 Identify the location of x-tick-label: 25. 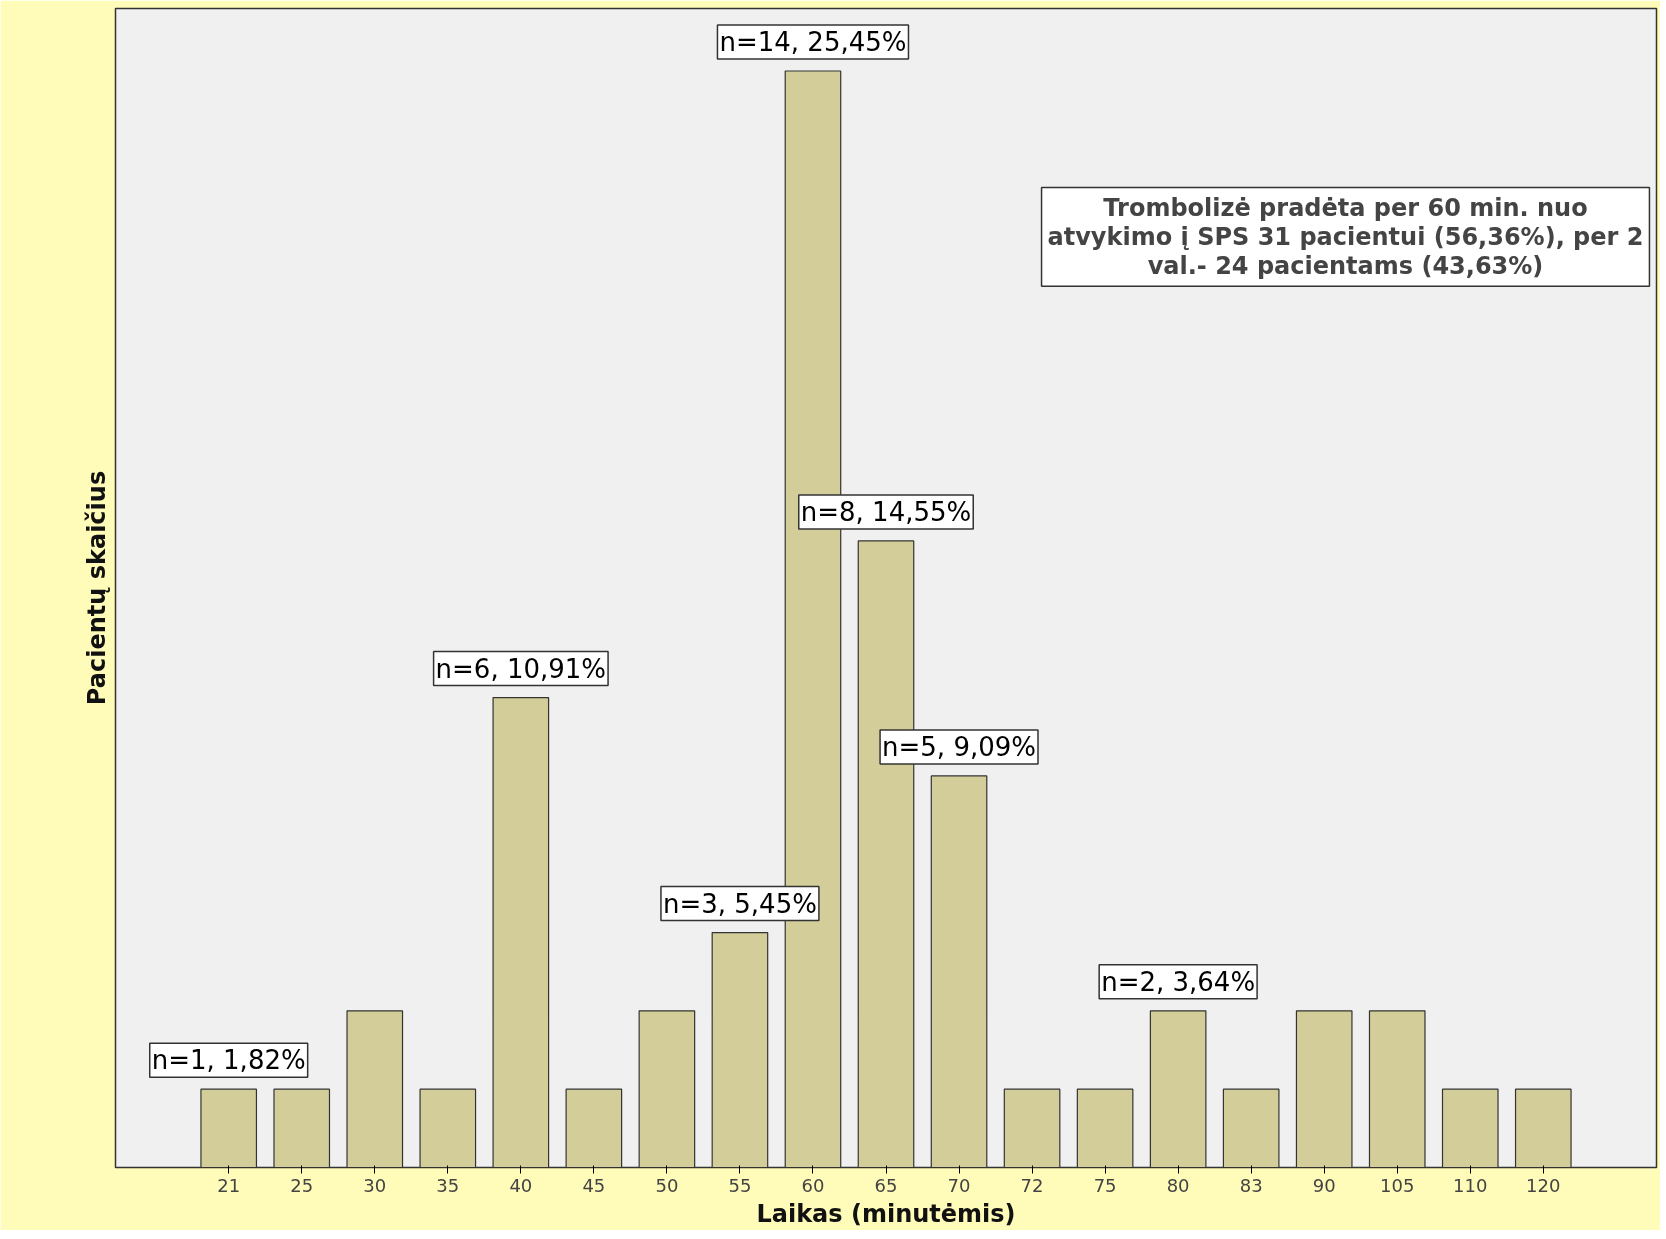
(302, 1185).